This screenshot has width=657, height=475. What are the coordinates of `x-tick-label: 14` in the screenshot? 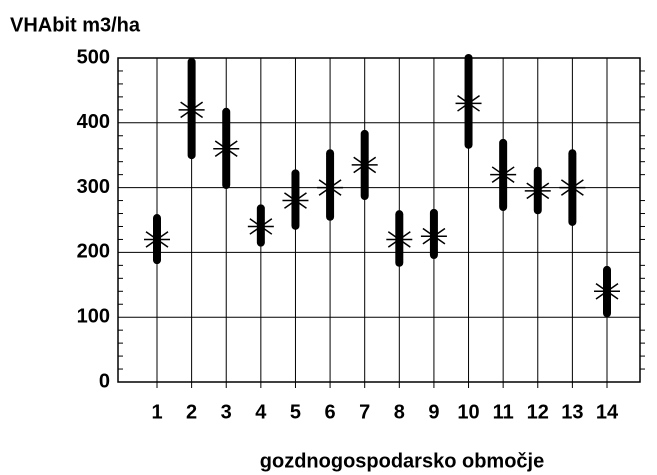 It's located at (607, 412).